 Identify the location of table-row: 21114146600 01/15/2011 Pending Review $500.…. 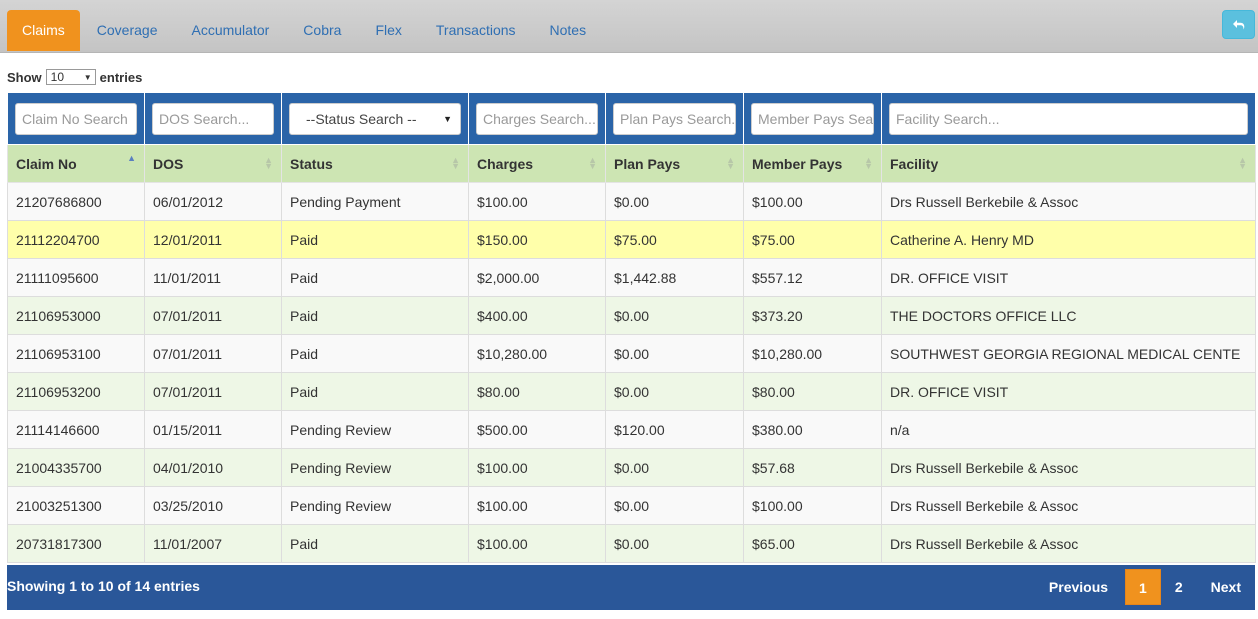
(631, 429).